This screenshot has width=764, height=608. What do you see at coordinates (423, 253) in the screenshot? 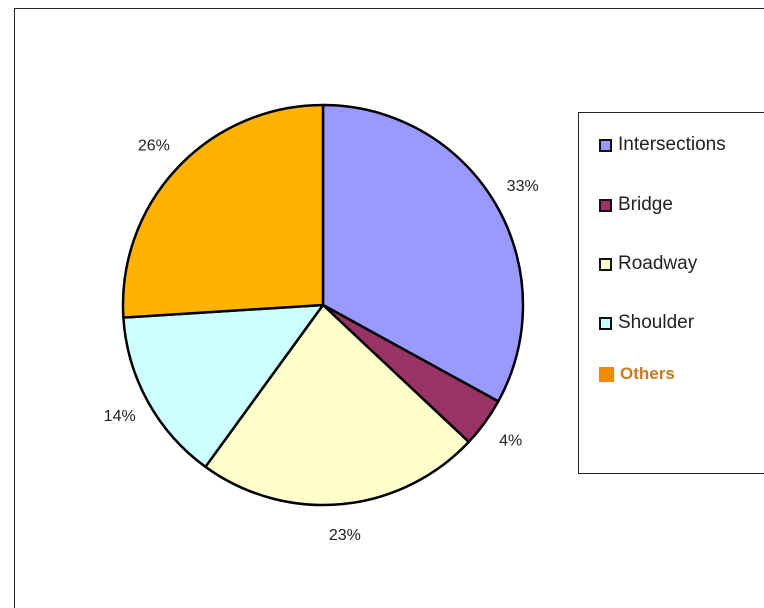
I see `pie-slice-intersections` at bounding box center [423, 253].